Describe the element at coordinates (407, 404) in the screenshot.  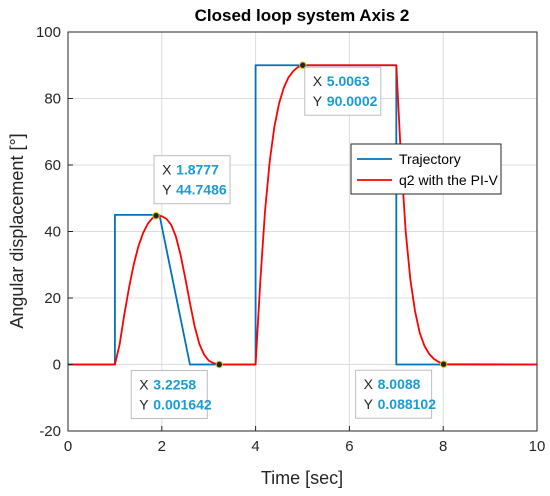
I see `datatip-y-value: 0.088102` at that location.